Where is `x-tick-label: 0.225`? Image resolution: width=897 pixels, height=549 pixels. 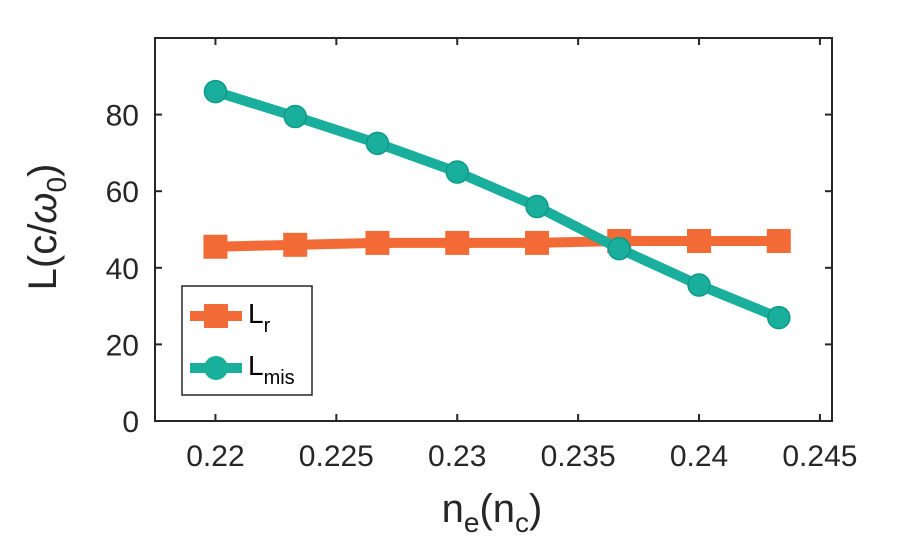 x-tick-label: 0.225 is located at coordinates (336, 456).